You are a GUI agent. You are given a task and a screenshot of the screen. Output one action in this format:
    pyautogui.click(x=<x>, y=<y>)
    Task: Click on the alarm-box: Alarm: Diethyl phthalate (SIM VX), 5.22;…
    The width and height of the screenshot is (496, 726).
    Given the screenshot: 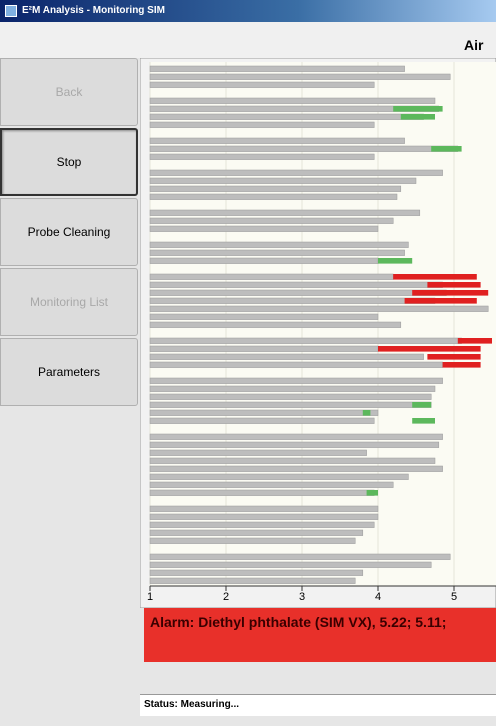 What is the action you would take?
    pyautogui.click(x=320, y=635)
    